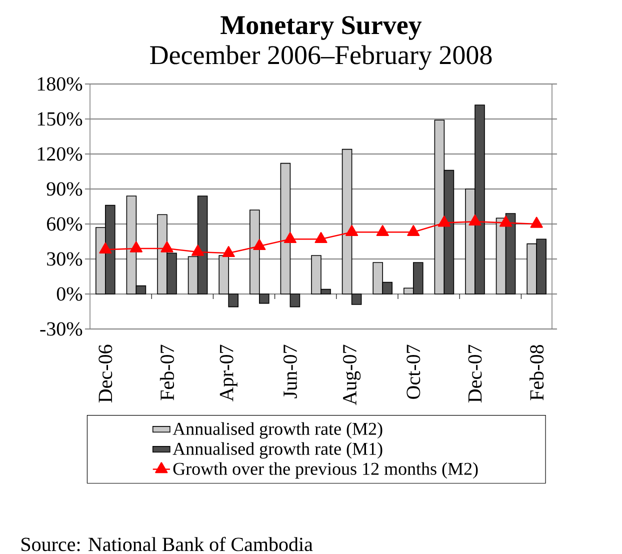 Image resolution: width=622 pixels, height=554 pixels. I want to click on legend-label: Annualised growth rate (M2), so click(277, 430).